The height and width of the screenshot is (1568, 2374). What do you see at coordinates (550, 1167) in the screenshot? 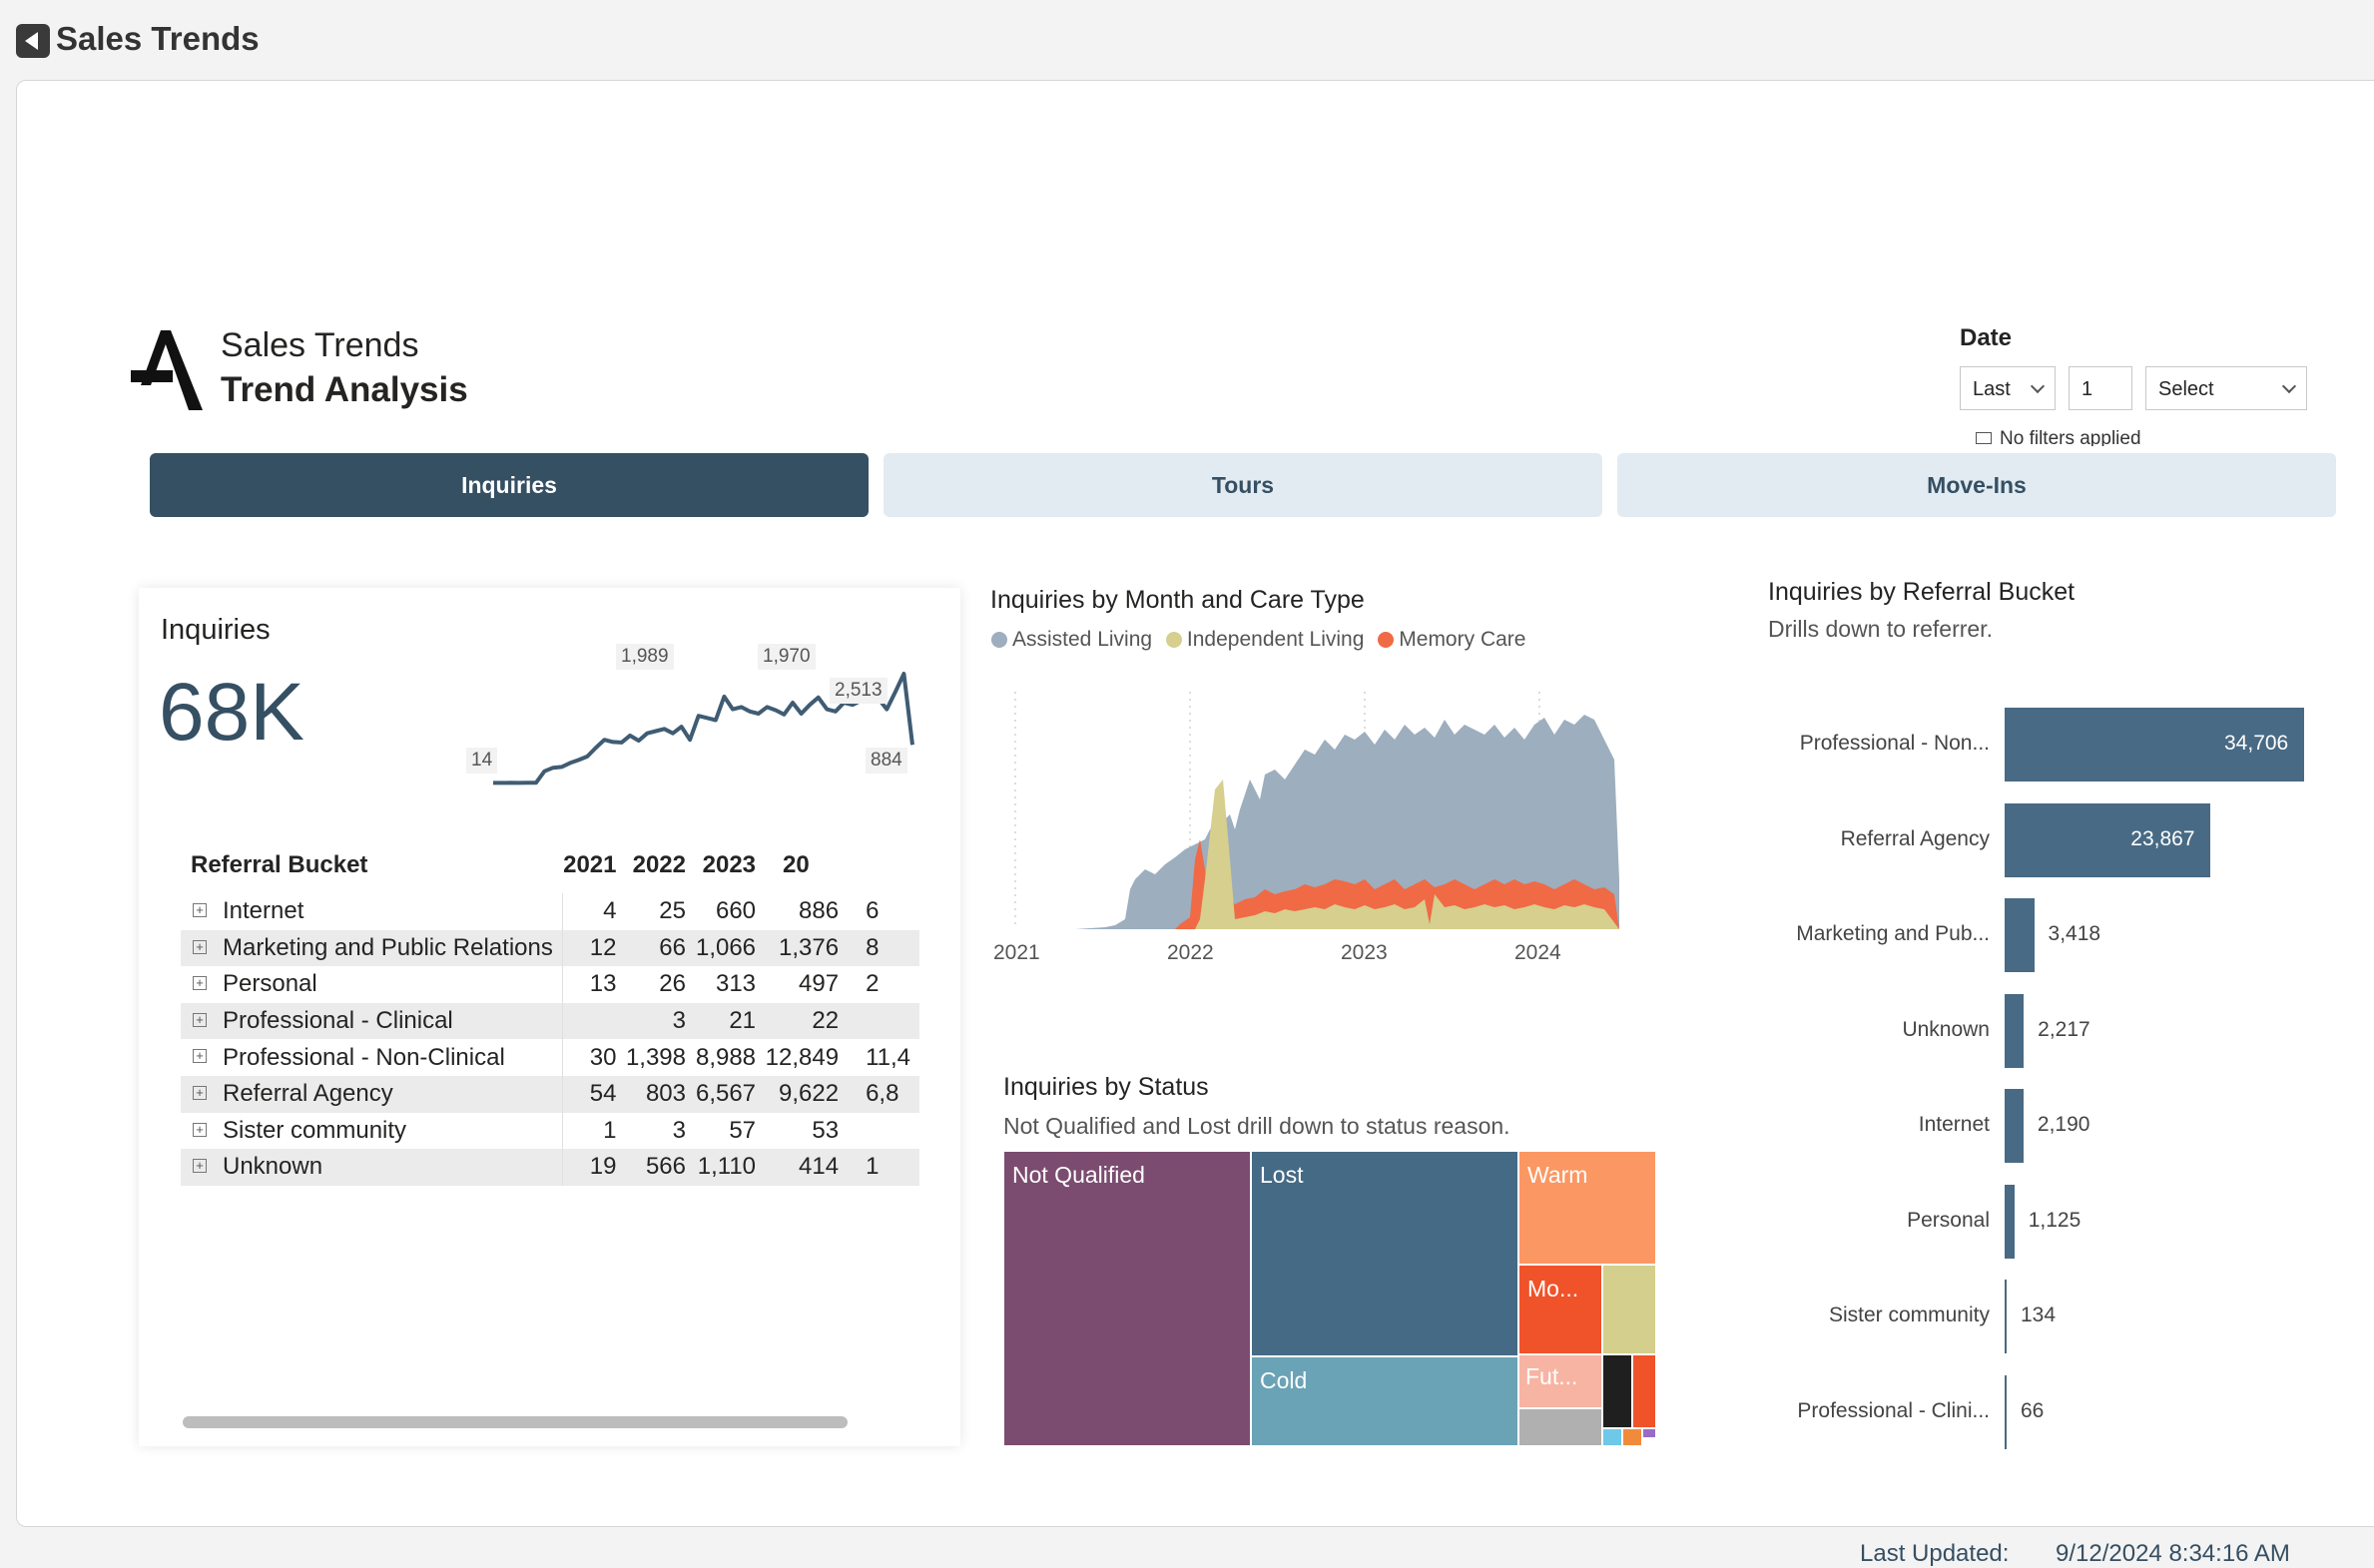
I see `table-row: Unknown +19 566 1,110 414 1` at bounding box center [550, 1167].